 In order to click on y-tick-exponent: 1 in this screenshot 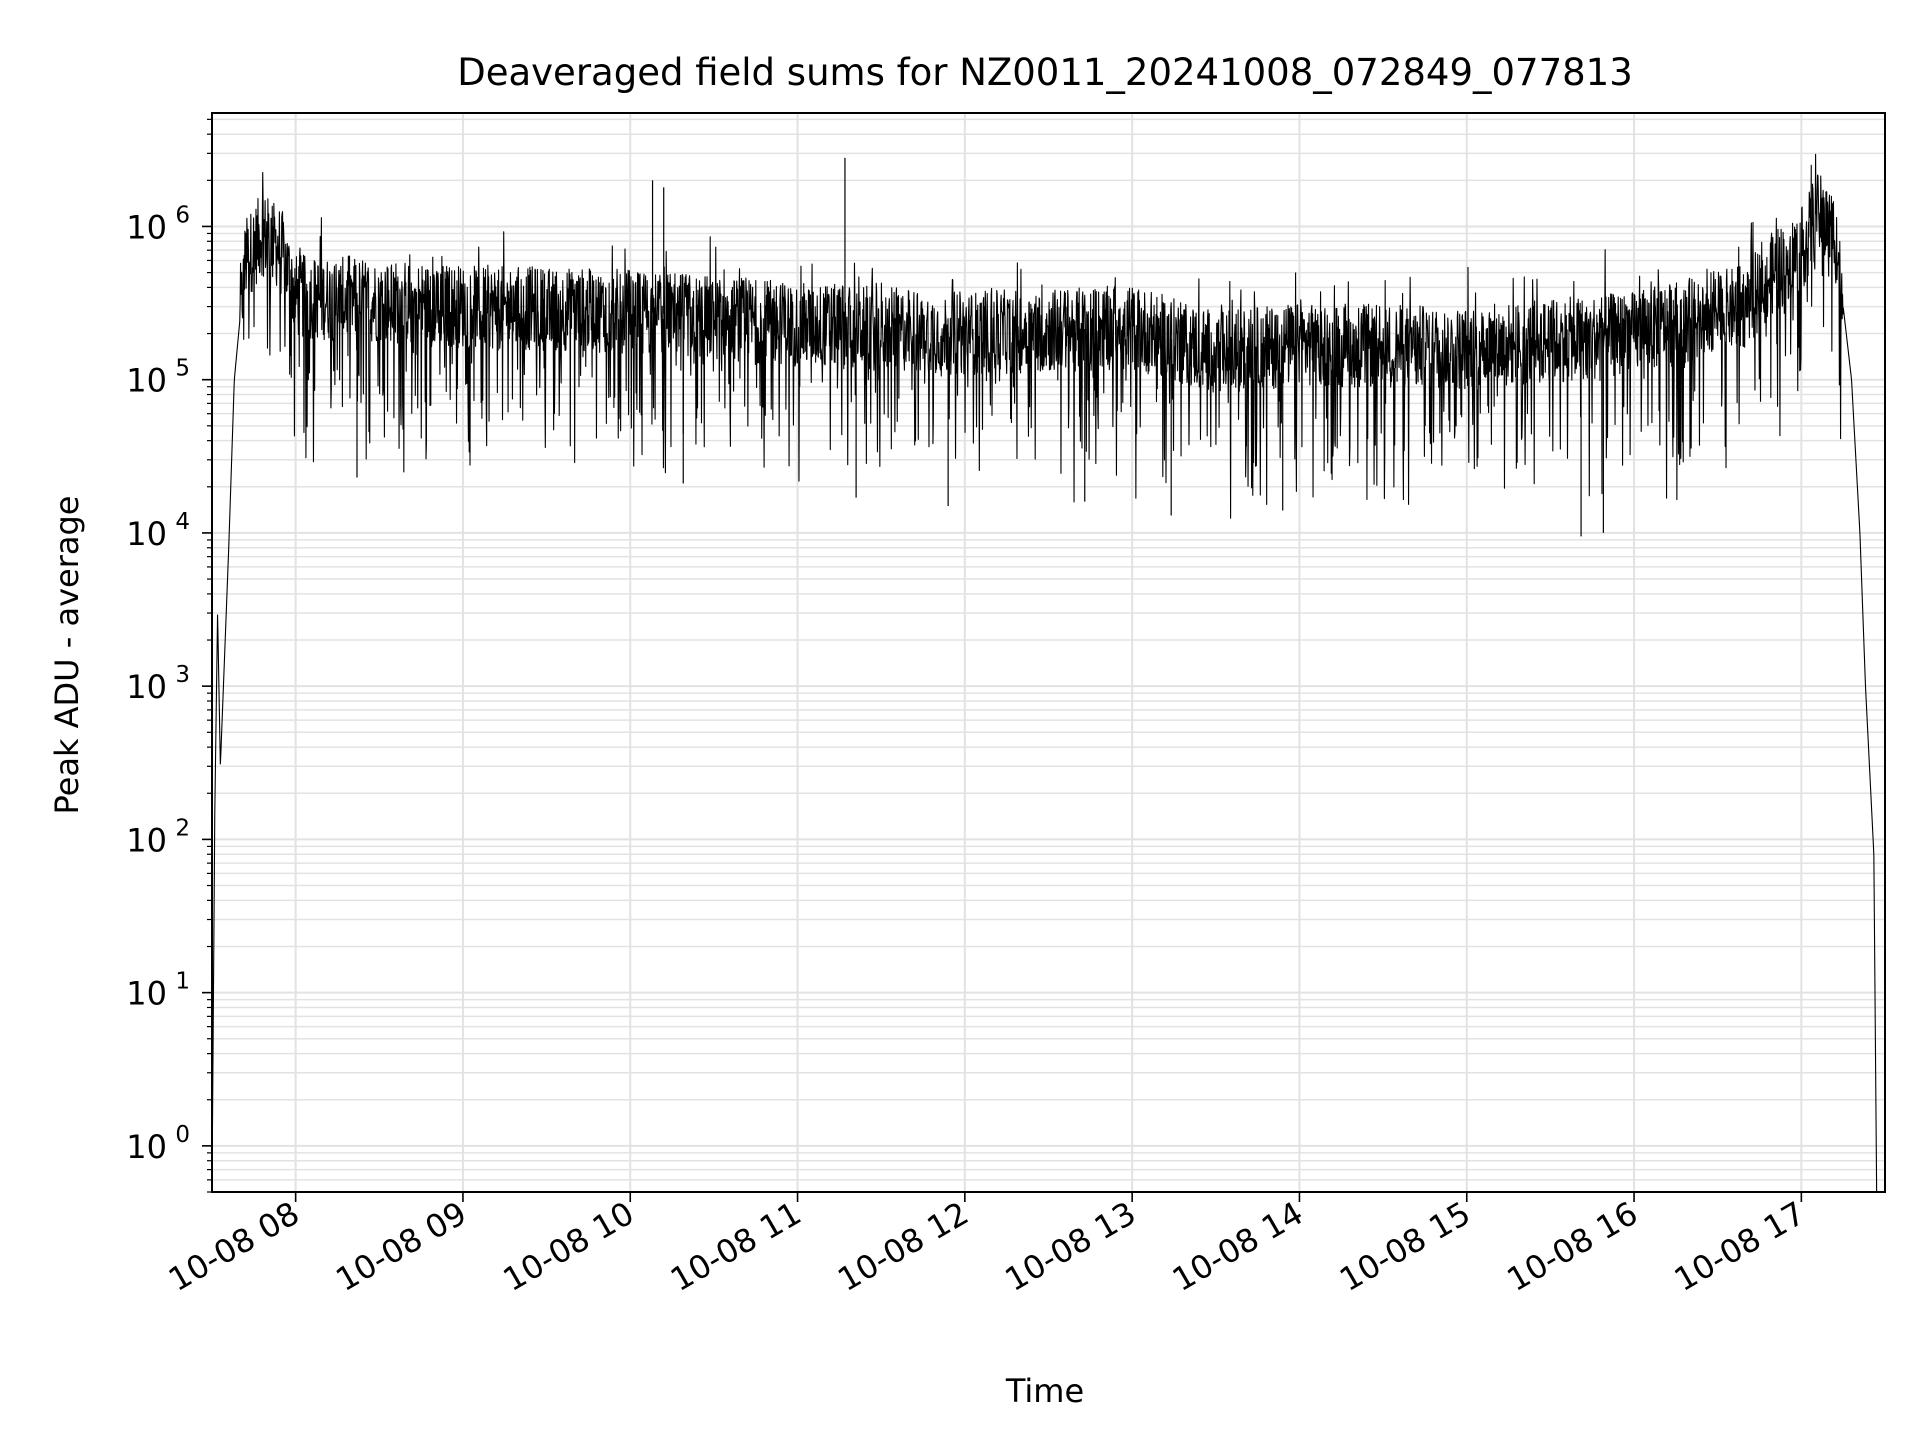, I will do `click(182, 982)`.